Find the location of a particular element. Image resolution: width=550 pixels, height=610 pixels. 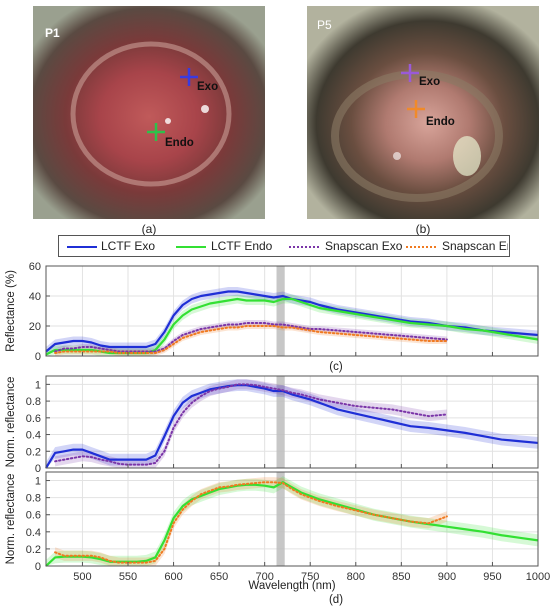

x-tick-label: 550 is located at coordinates (128, 577).